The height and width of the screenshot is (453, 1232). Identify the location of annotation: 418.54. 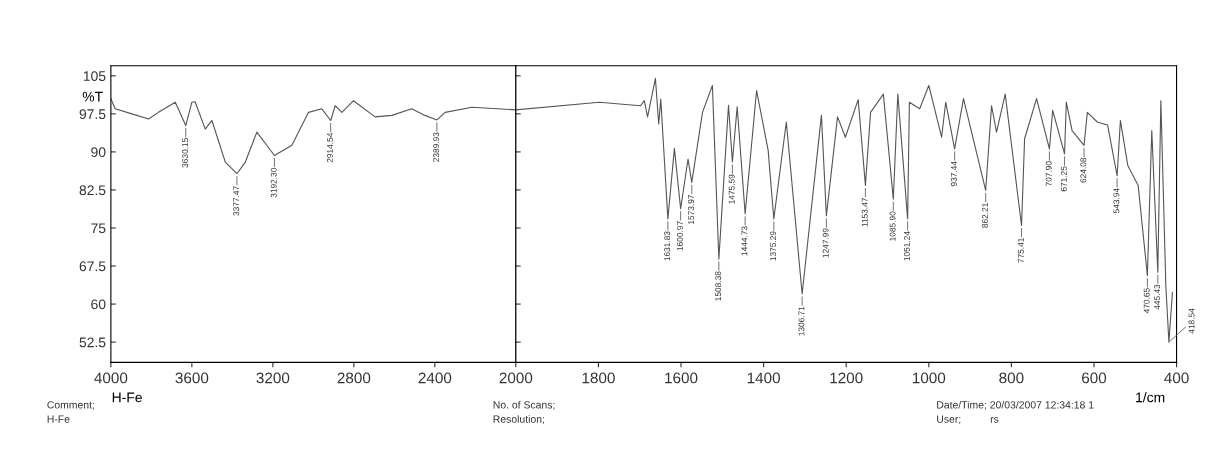
(1191, 321).